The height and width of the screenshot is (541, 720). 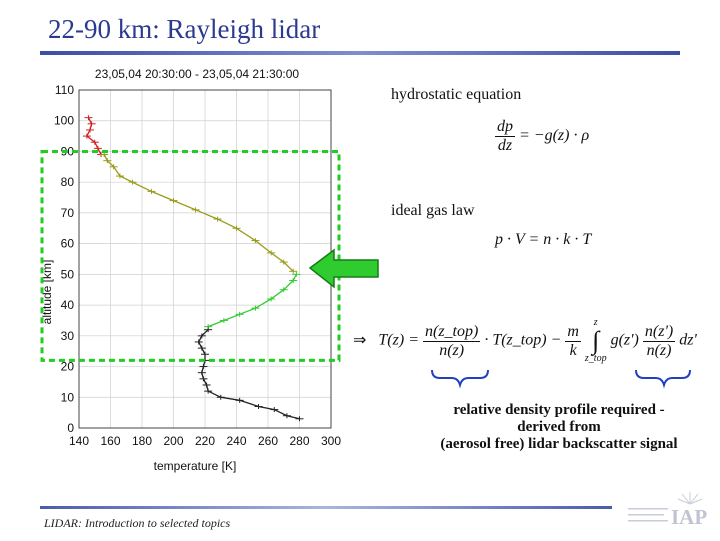 I want to click on x-tick-label: 240, so click(x=236, y=441).